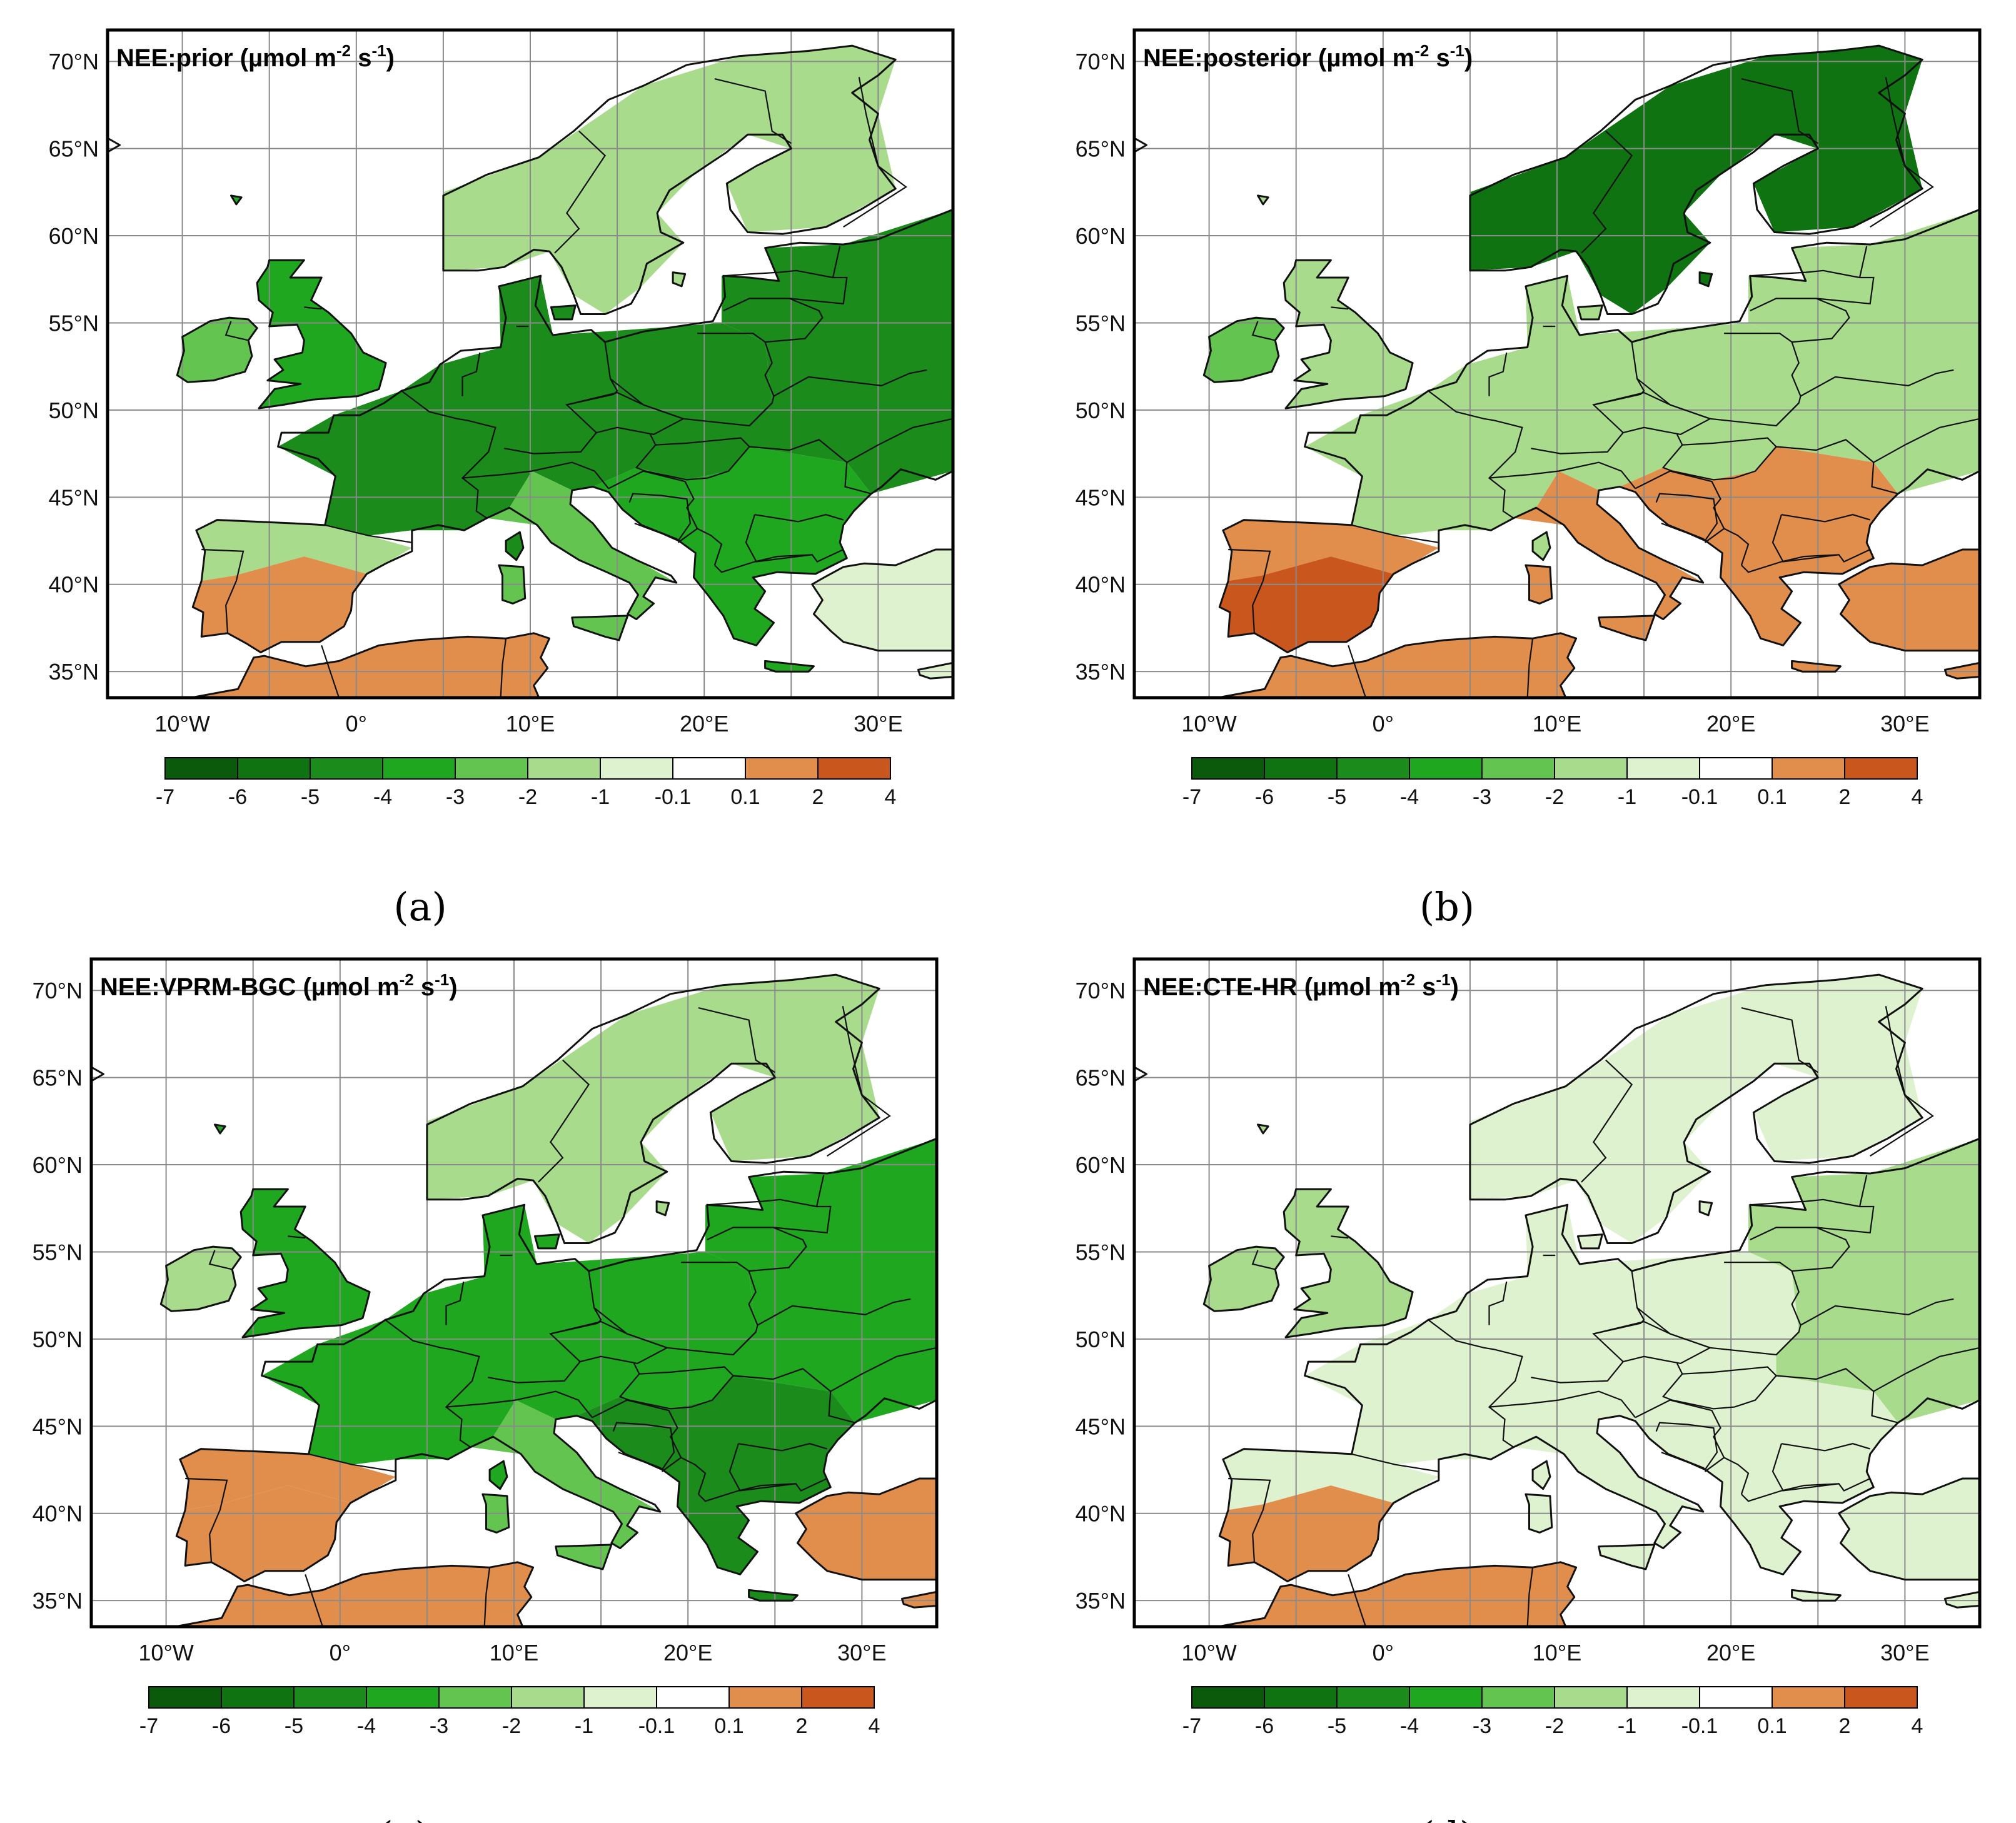 This screenshot has width=2016, height=1823. I want to click on panel-title: NEE:prior (µmol m-2 s-1), so click(255, 57).